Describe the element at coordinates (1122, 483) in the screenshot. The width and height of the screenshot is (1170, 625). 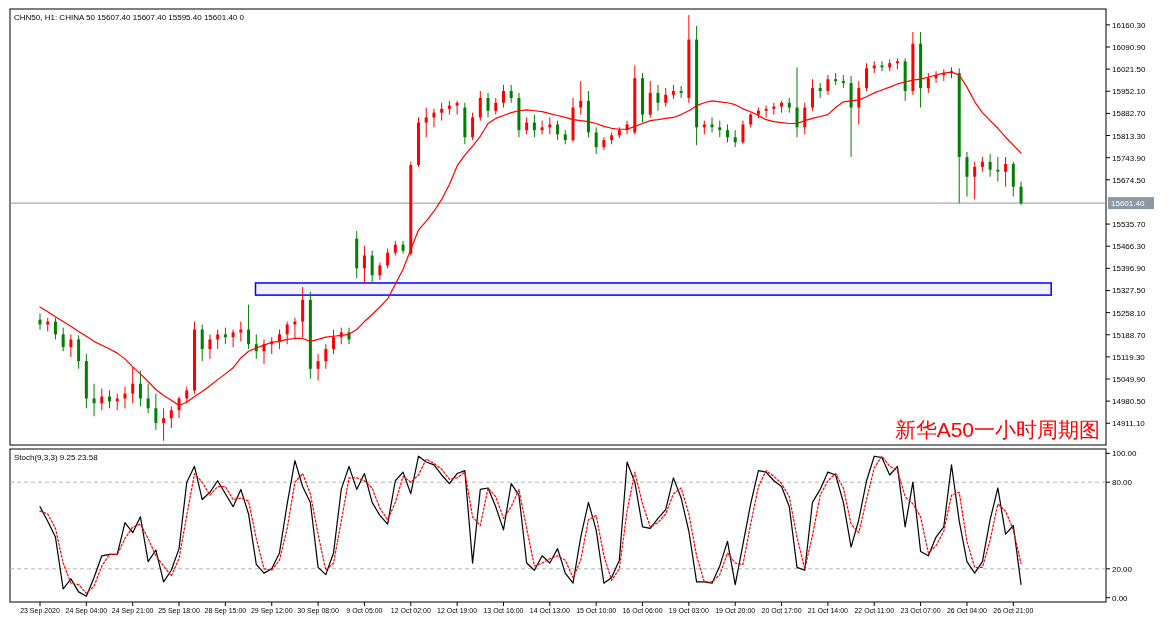
I see `y-tick-label: 80.00` at that location.